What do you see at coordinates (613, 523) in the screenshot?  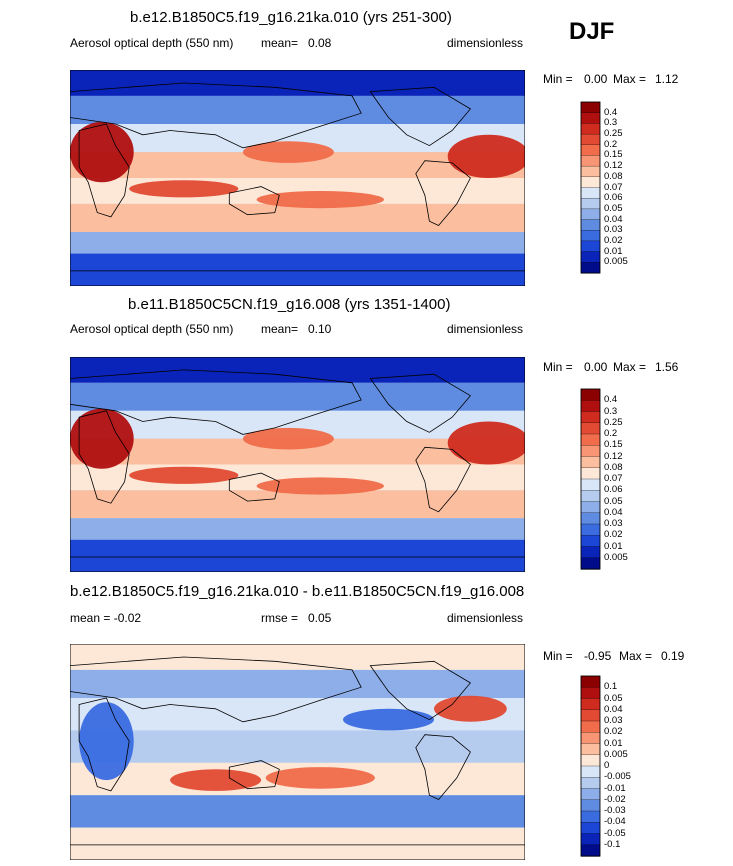 I see `colorbar-tick-label: 0.03` at bounding box center [613, 523].